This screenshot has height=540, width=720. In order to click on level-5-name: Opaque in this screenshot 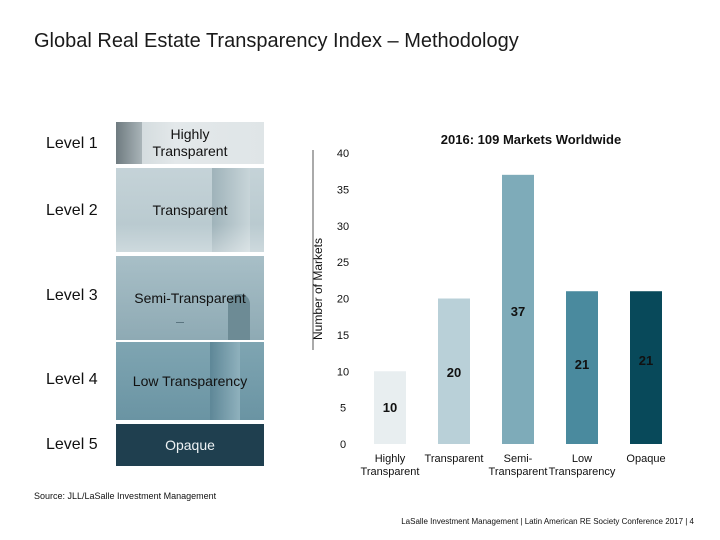, I will do `click(190, 444)`.